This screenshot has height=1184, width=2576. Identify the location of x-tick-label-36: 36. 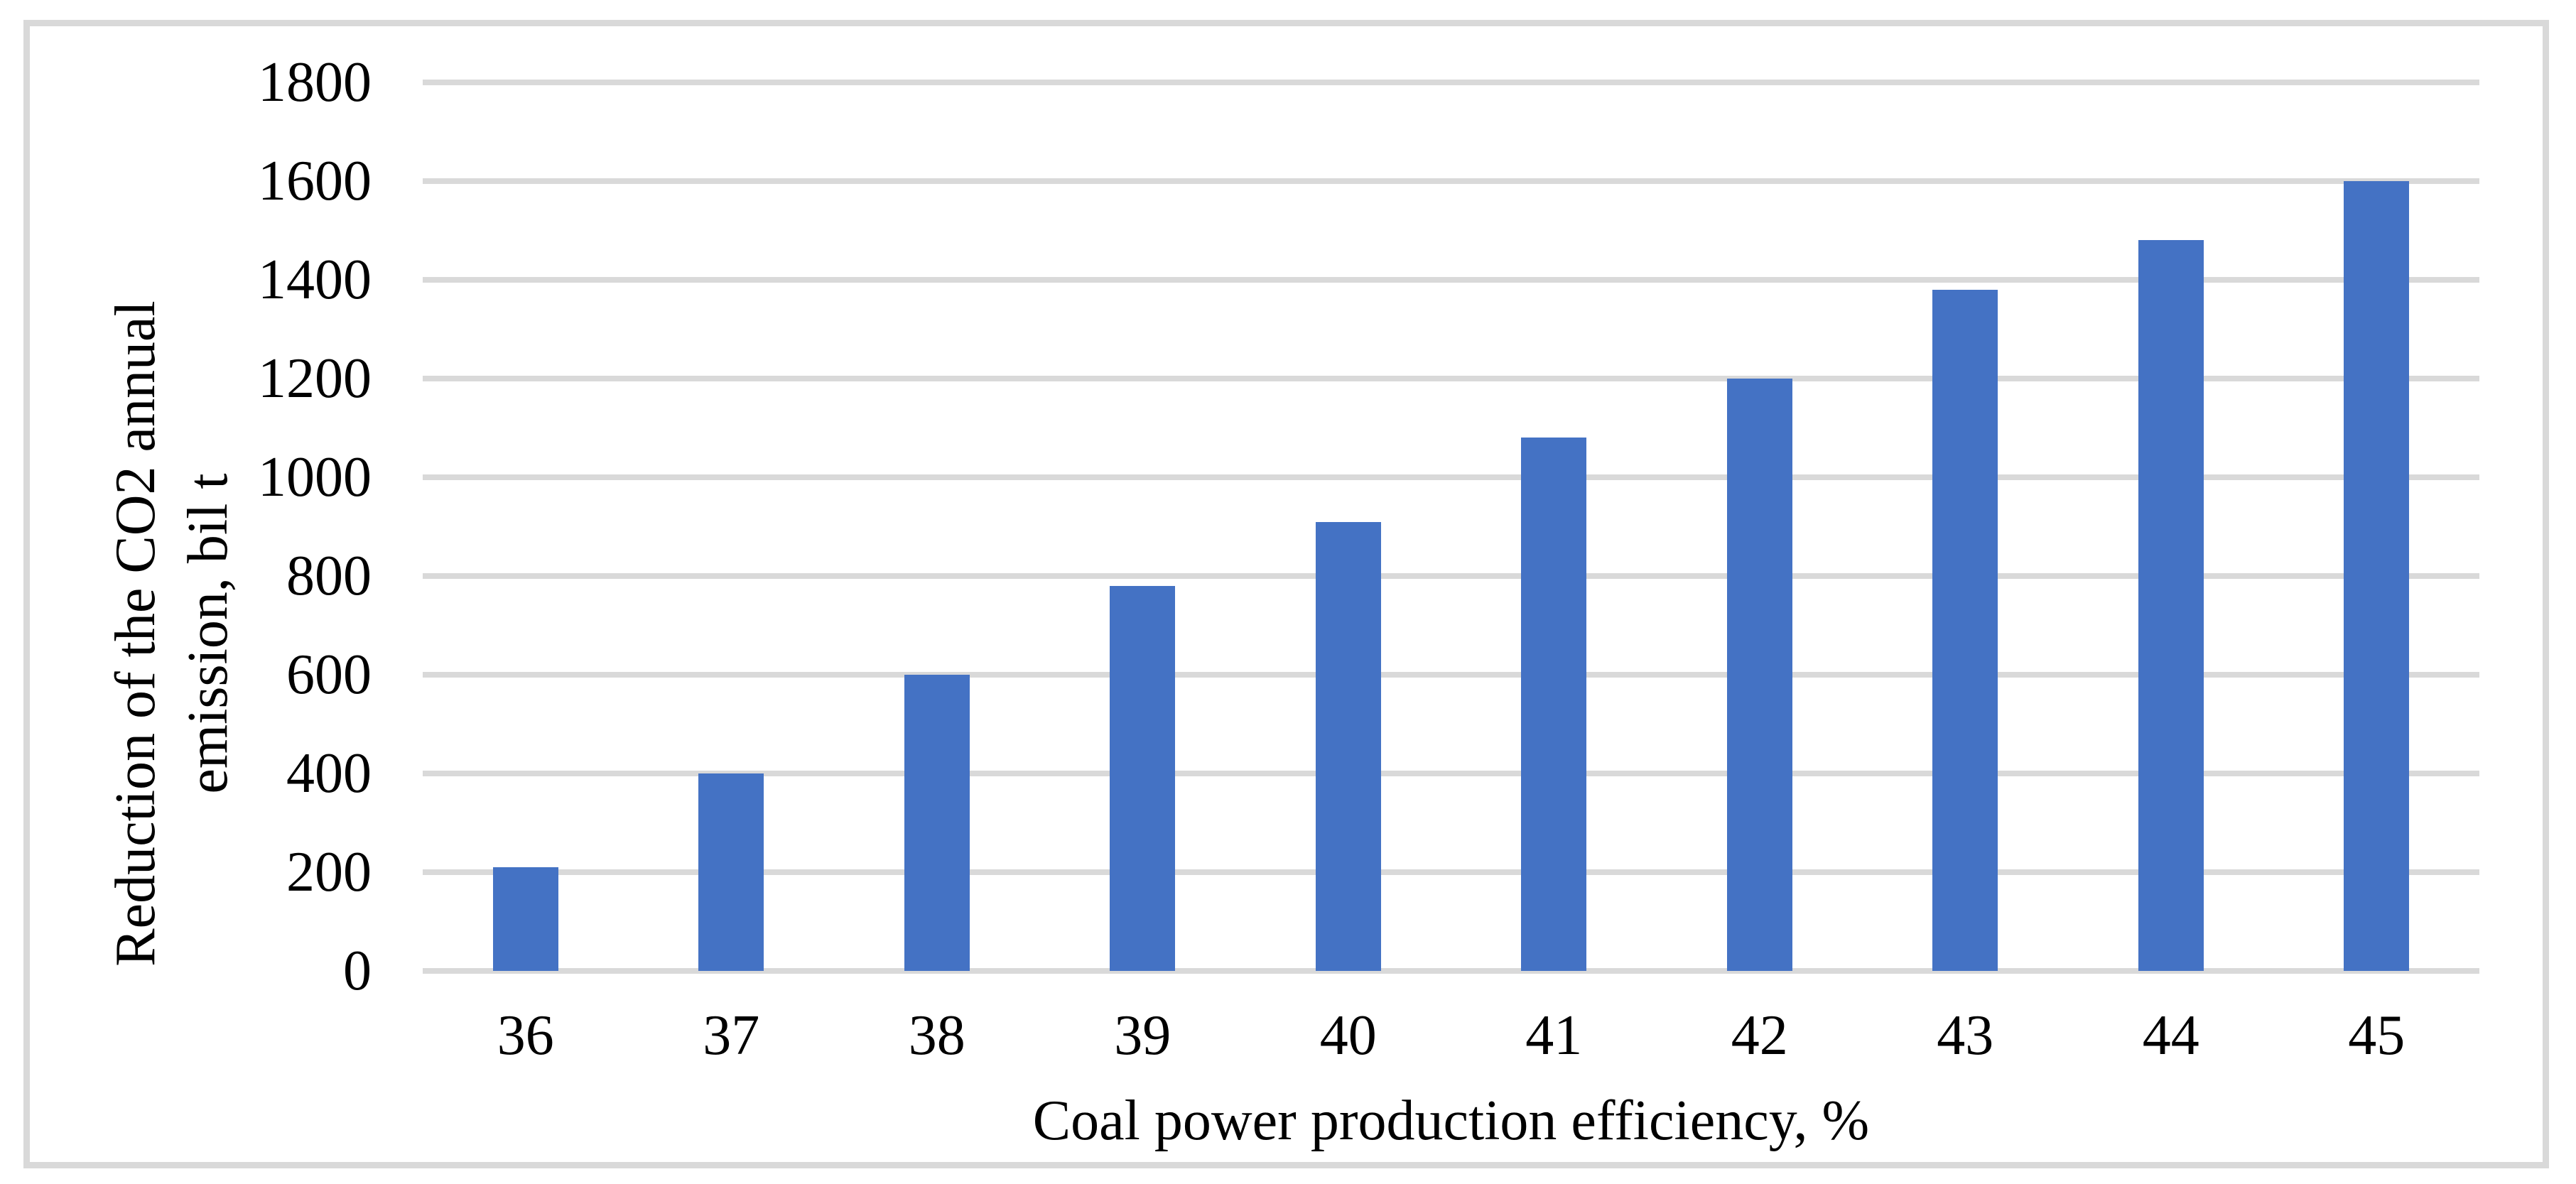
(525, 1035).